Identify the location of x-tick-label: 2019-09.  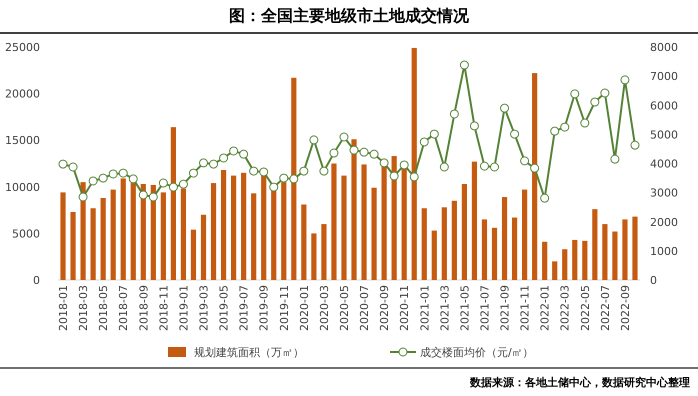
(264, 308).